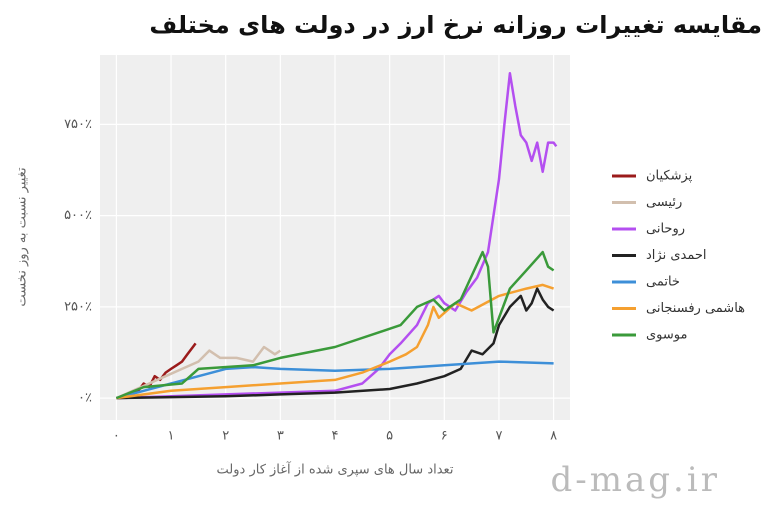  I want to click on watermark: d-mag.ir, so click(635, 480).